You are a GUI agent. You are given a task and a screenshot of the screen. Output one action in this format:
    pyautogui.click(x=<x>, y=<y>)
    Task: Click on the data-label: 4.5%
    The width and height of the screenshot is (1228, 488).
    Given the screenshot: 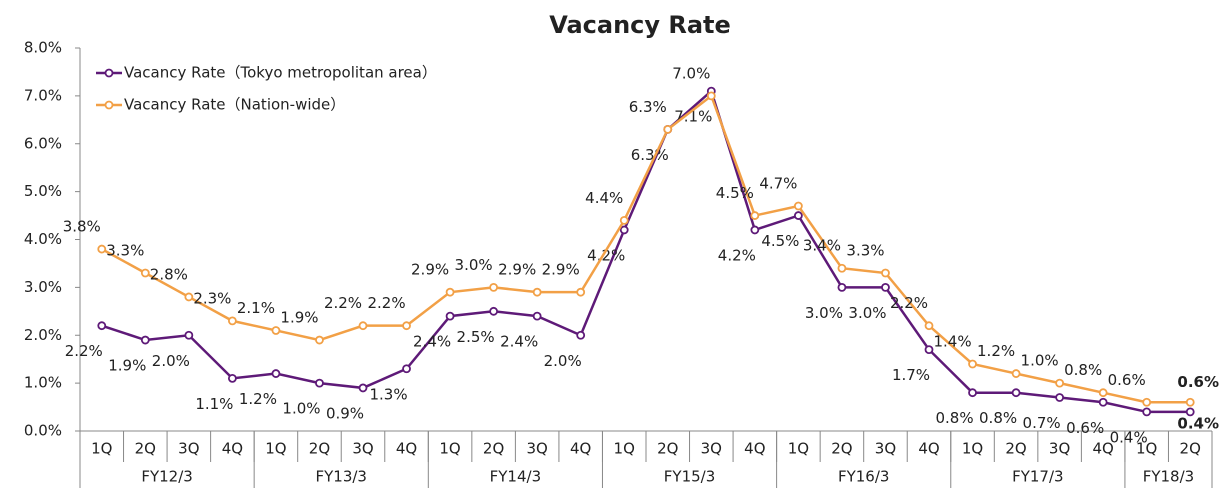 What is the action you would take?
    pyautogui.click(x=780, y=241)
    